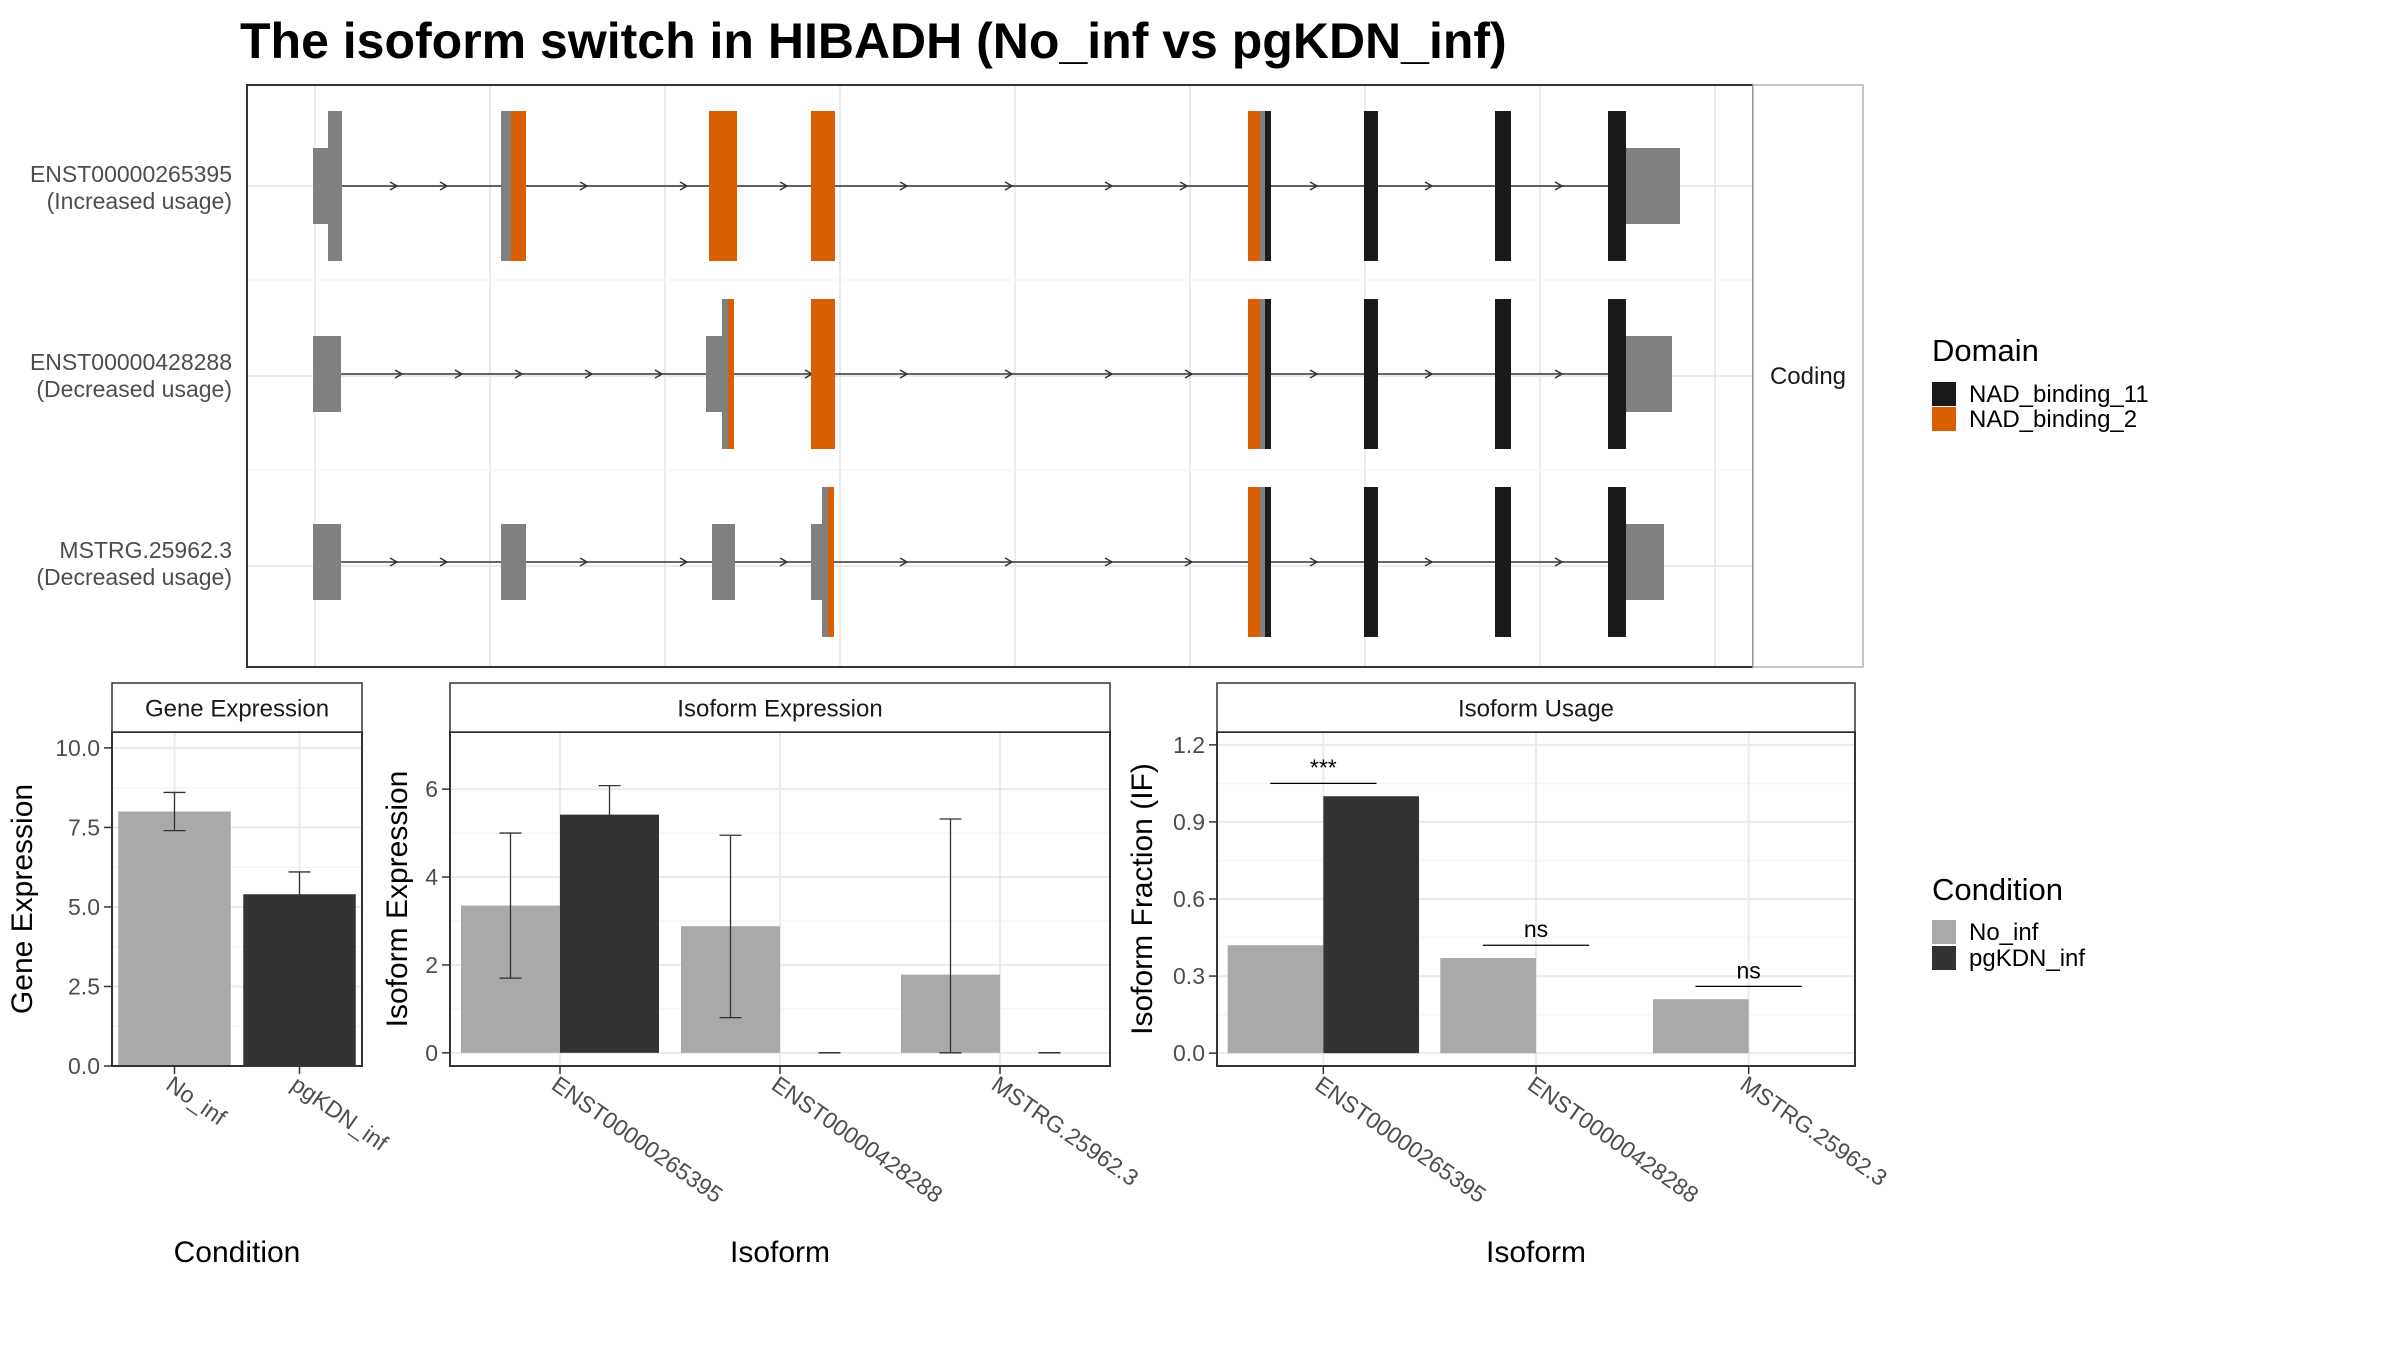 Image resolution: width=2400 pixels, height=1350 pixels. What do you see at coordinates (1189, 822) in the screenshot?
I see `y-tick-label: 0.9` at bounding box center [1189, 822].